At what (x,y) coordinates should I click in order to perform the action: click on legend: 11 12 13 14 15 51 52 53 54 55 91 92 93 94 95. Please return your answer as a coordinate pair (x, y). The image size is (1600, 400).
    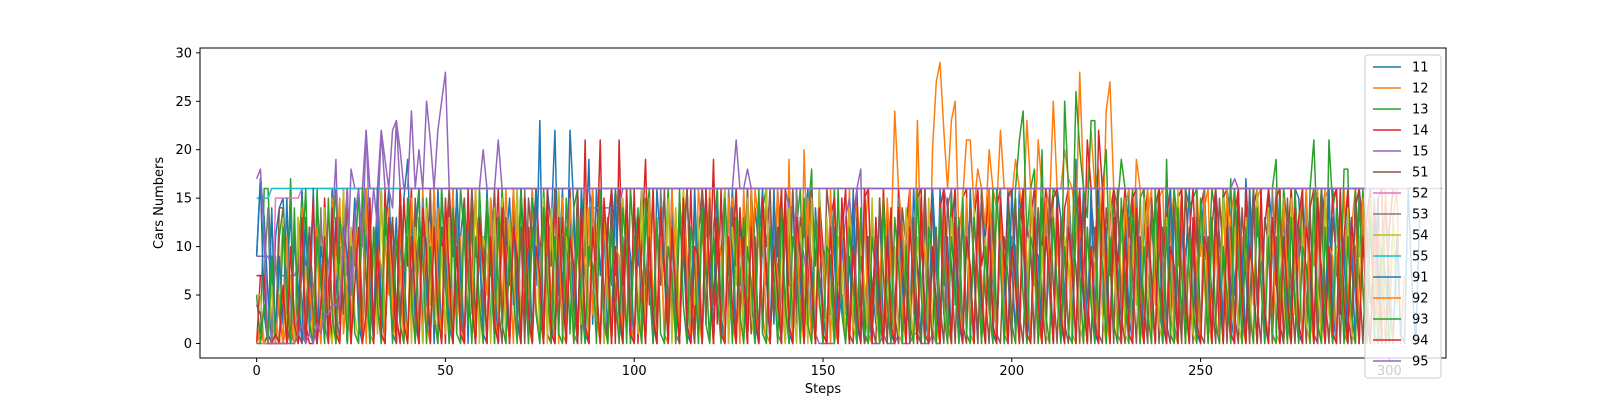
    Looking at the image, I should click on (1403, 216).